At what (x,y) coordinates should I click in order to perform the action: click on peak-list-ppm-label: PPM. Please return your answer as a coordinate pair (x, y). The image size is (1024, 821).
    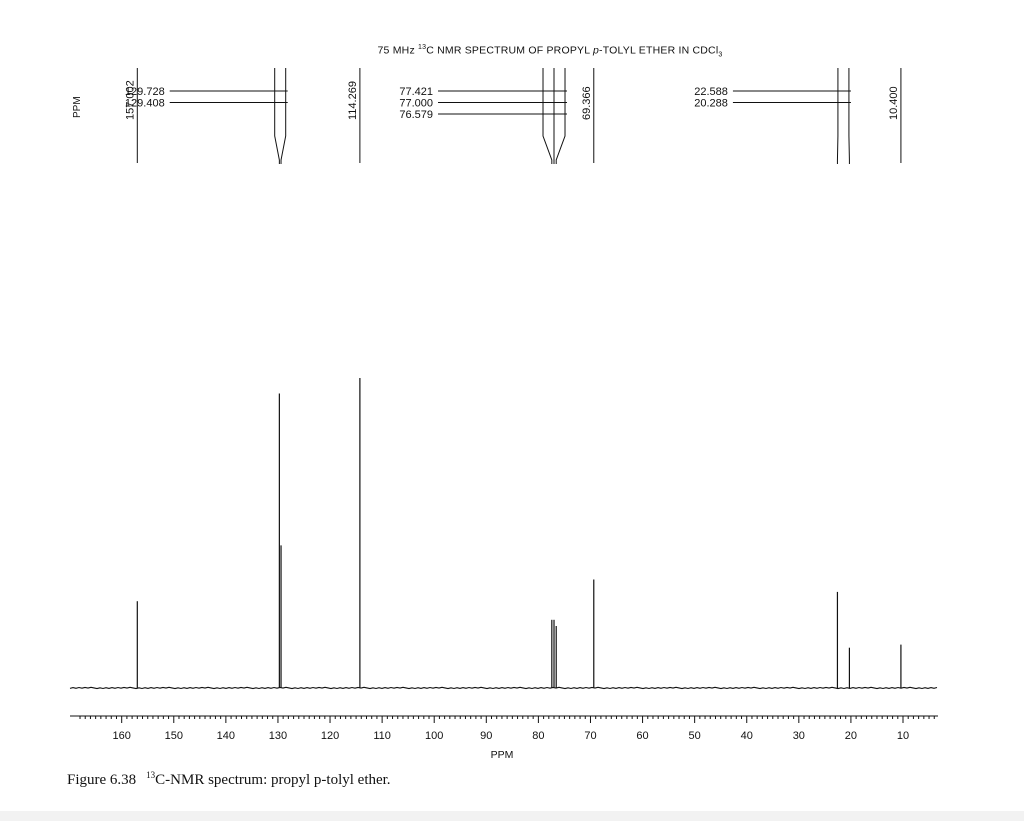
    Looking at the image, I should click on (77, 107).